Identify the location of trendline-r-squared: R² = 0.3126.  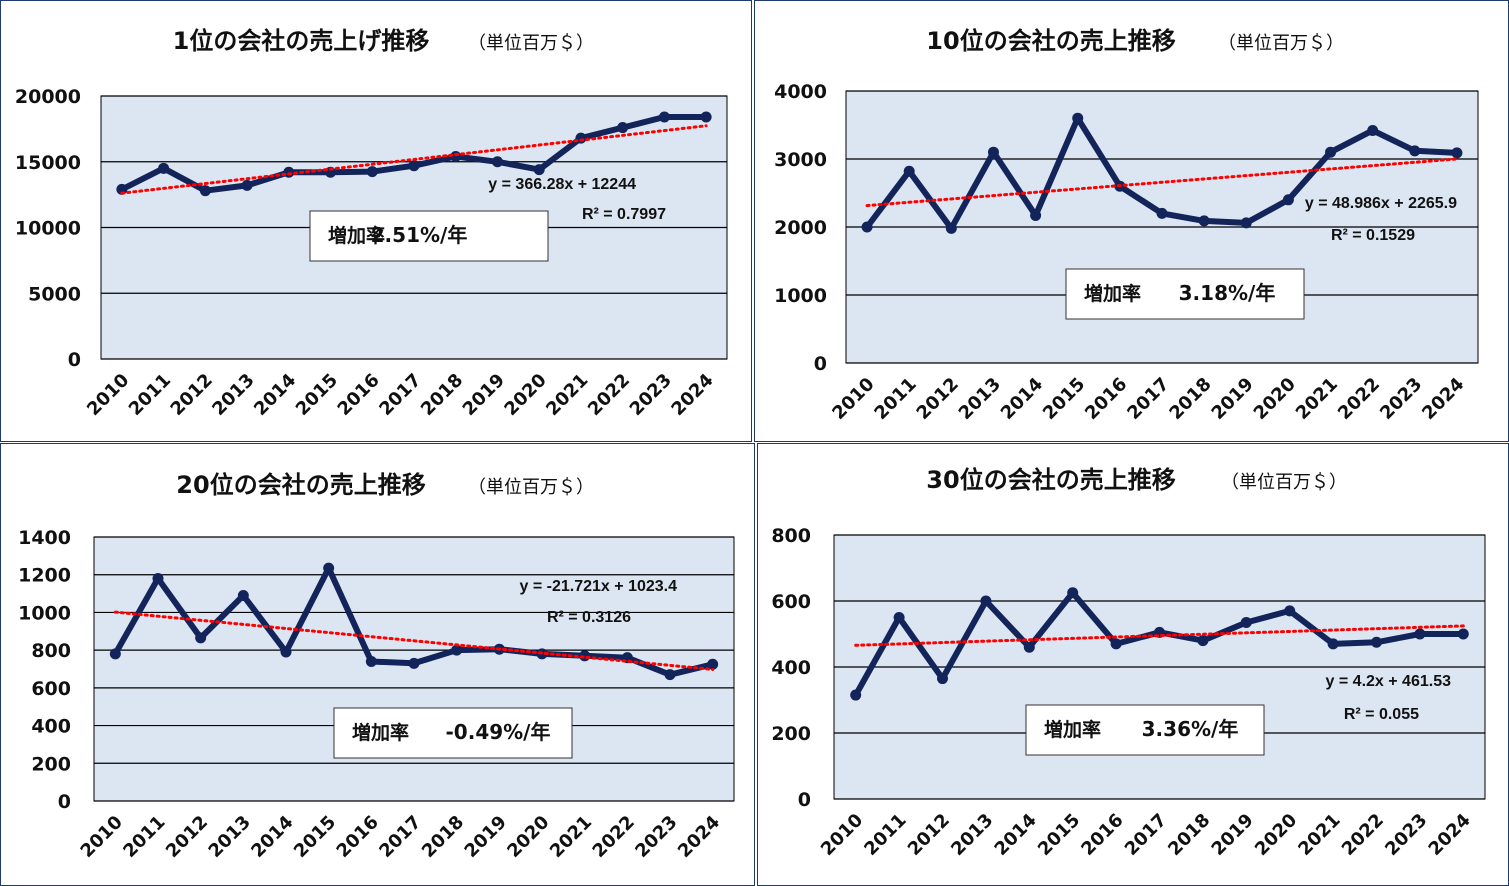
(589, 617).